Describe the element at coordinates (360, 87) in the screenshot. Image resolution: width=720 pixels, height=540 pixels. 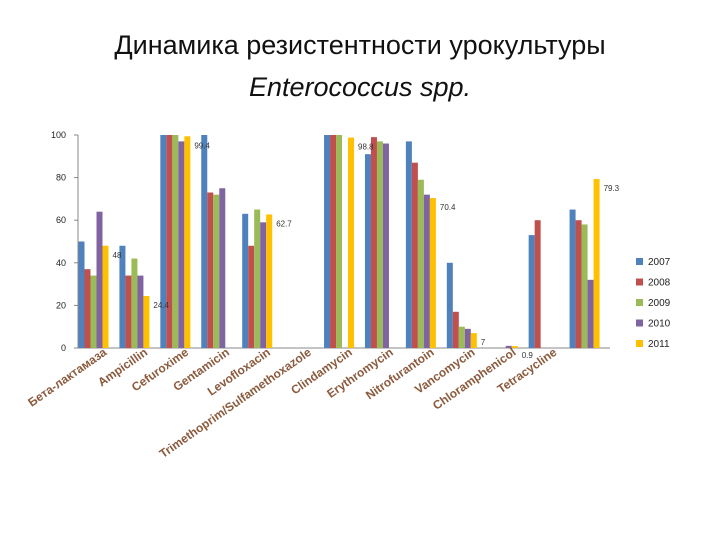
I see `chart-title-line2: Enterococcus spp.` at that location.